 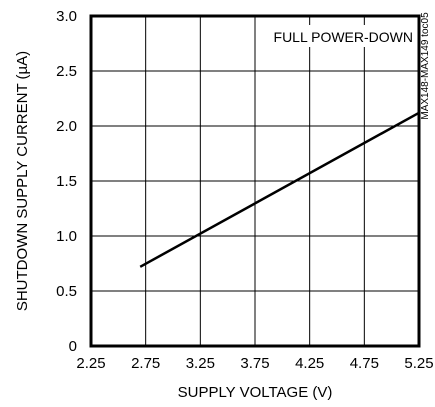 I want to click on y-tick-label: 0, so click(x=73, y=346).